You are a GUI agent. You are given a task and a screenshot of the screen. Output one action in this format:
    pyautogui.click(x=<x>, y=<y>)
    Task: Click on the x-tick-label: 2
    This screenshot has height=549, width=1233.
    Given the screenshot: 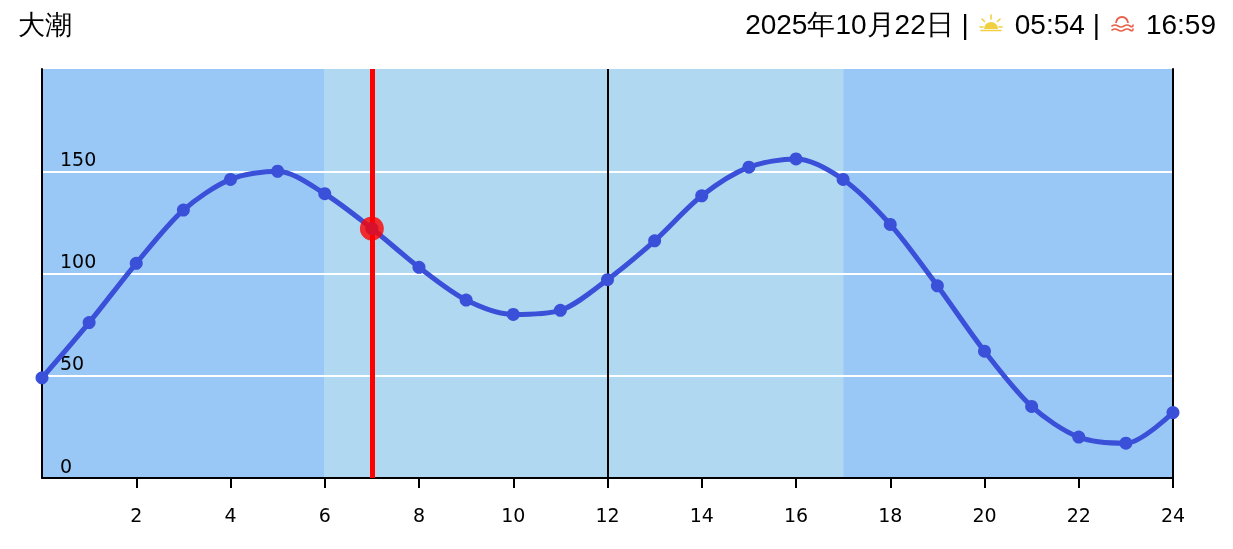 What is the action you would take?
    pyautogui.click(x=136, y=514)
    